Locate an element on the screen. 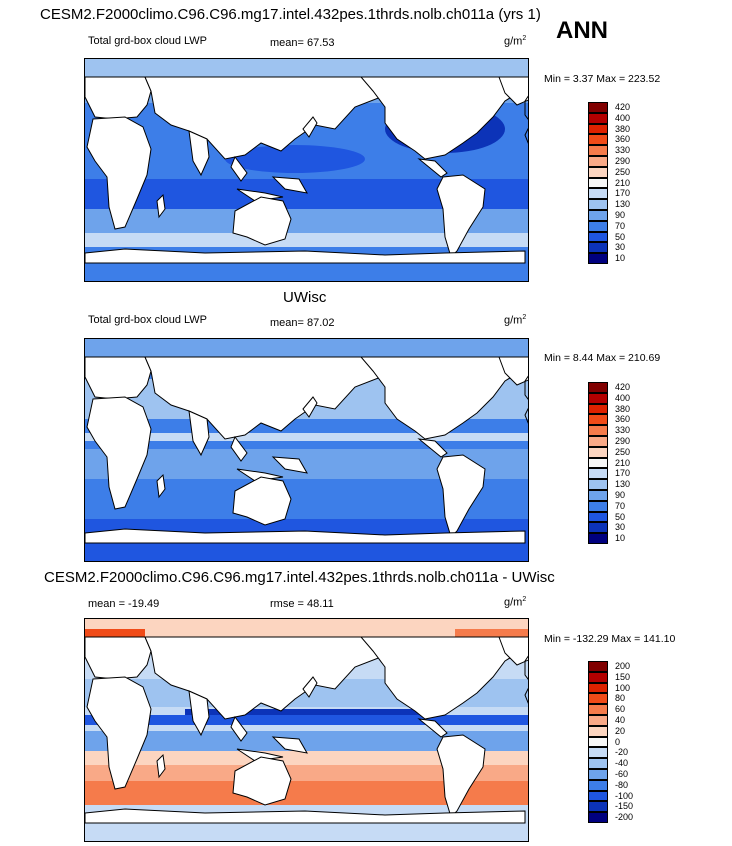 This screenshot has height=846, width=732. colorbar-tick-label: 200 is located at coordinates (623, 666).